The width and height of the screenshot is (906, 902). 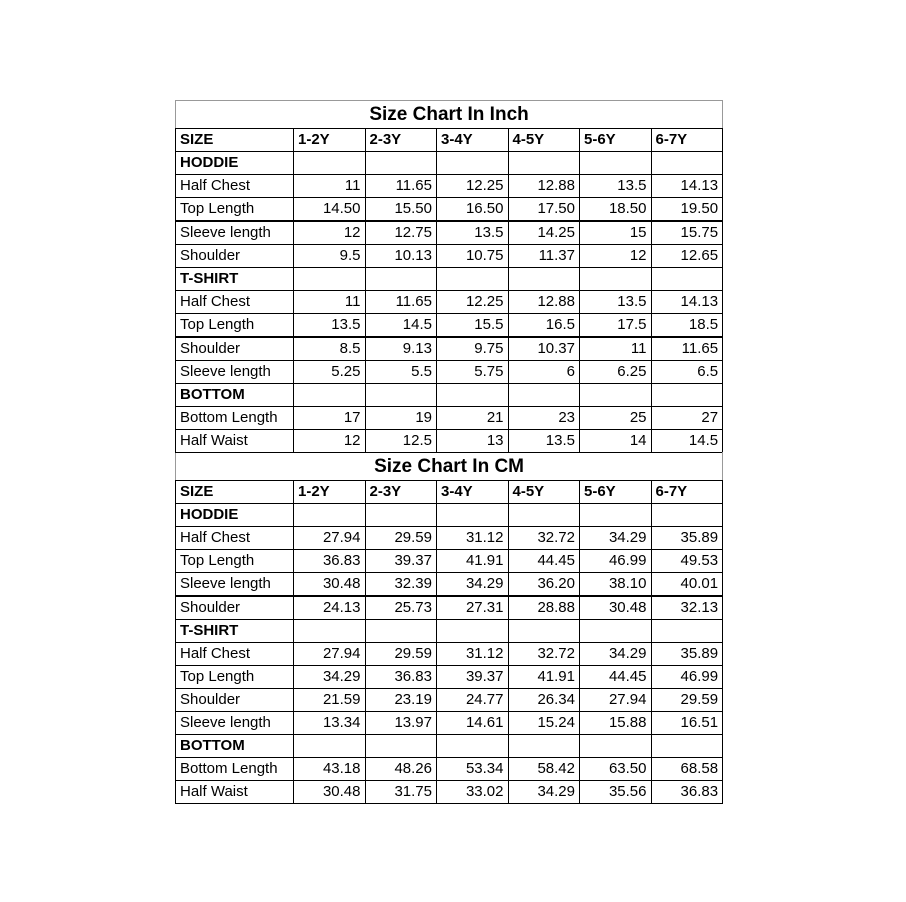 I want to click on value-cell: 29.59, so click(x=400, y=538).